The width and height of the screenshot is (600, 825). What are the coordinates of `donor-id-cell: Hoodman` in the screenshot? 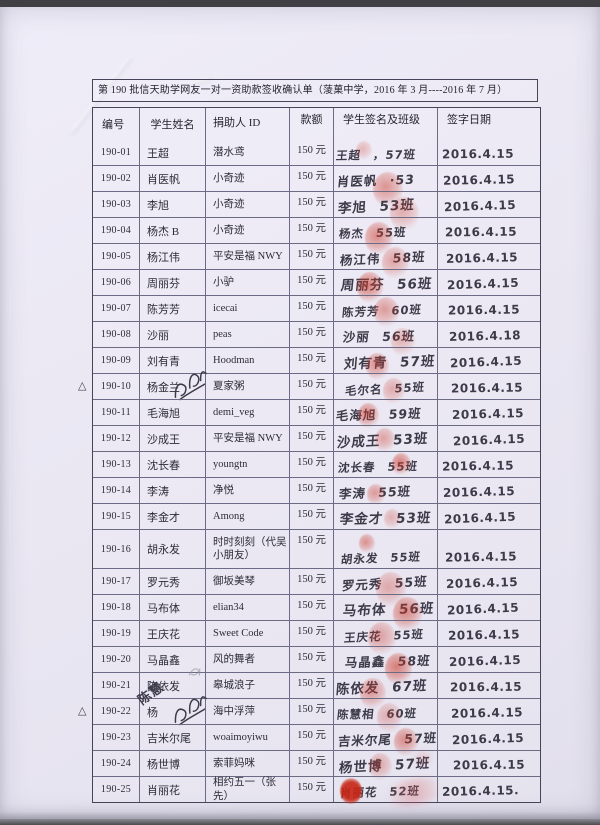 It's located at (247, 360).